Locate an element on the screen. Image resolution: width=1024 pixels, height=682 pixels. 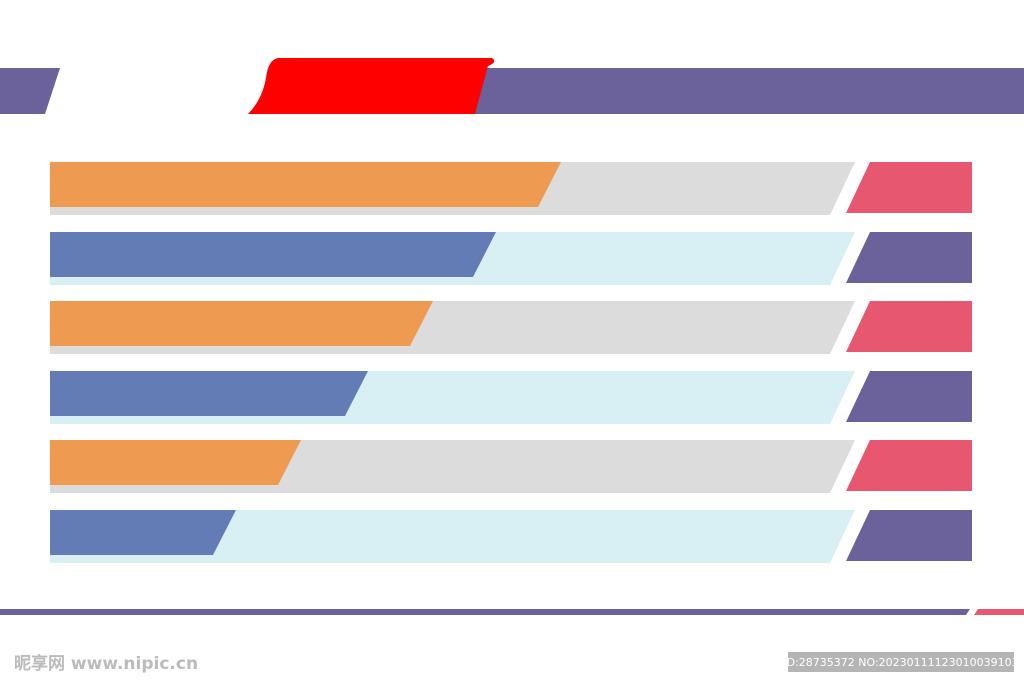
header is located at coordinates (512, 86).